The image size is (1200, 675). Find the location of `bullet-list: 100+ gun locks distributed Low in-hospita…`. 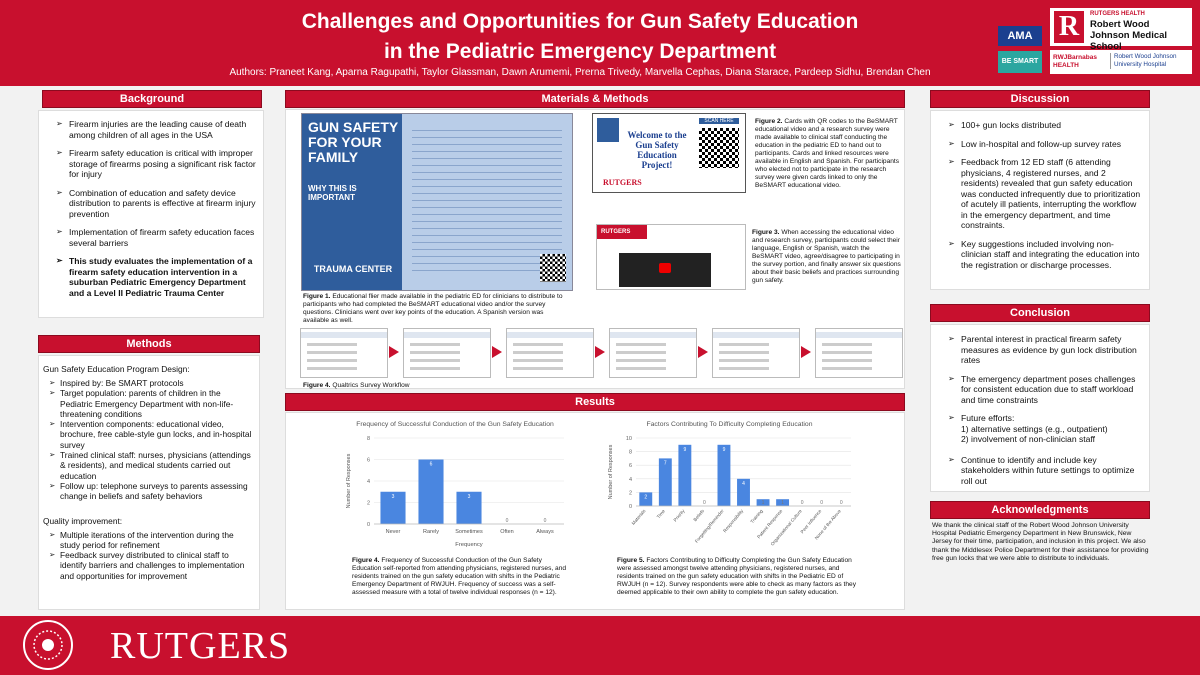

bullet-list: 100+ gun locks distributed Low in-hospita… is located at coordinates (1045, 195).